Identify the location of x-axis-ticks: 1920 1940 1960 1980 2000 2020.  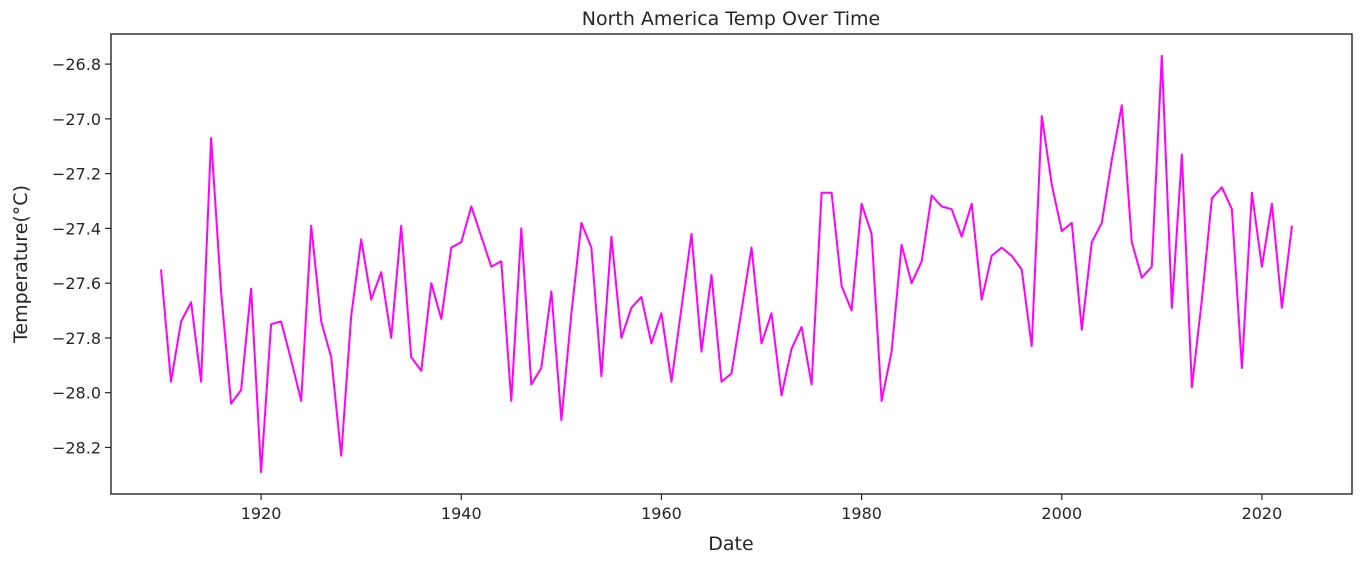
(762, 508).